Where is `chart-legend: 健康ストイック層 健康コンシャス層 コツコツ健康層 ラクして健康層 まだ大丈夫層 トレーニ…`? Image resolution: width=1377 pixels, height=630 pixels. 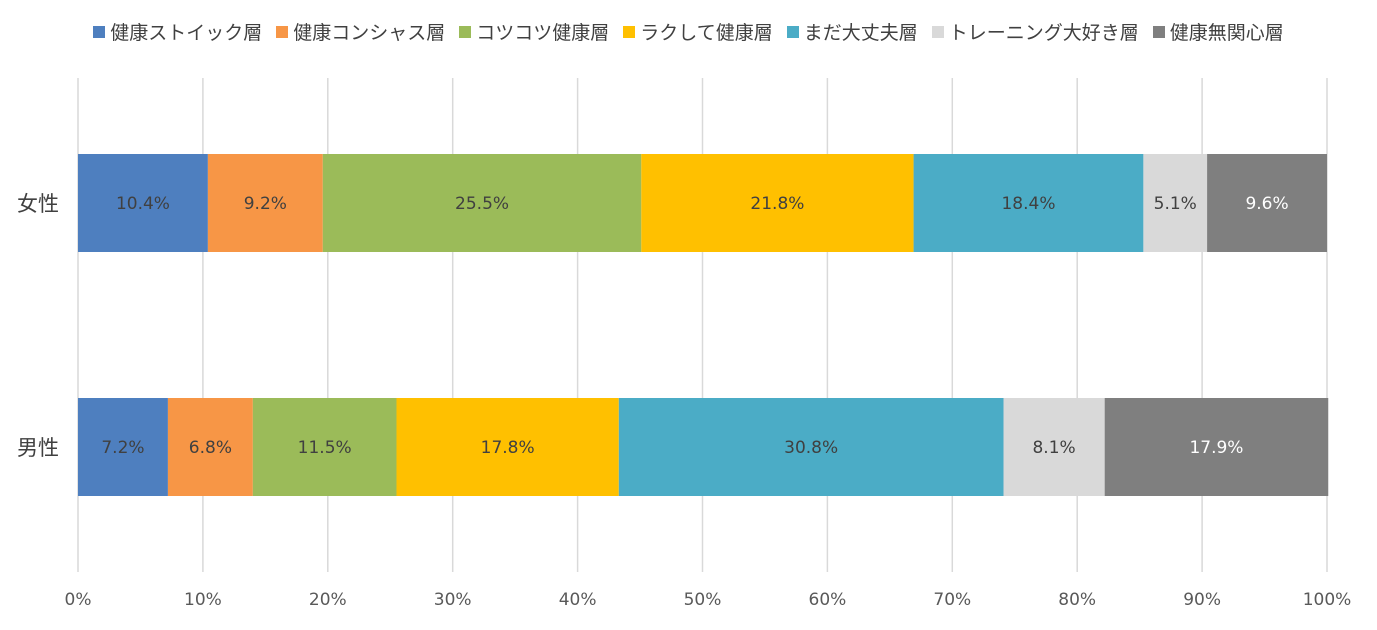 chart-legend: 健康ストイック層 健康コンシャス層 コツコツ健康層 ラクして健康層 まだ大丈夫層 トレーニ… is located at coordinates (688, 31).